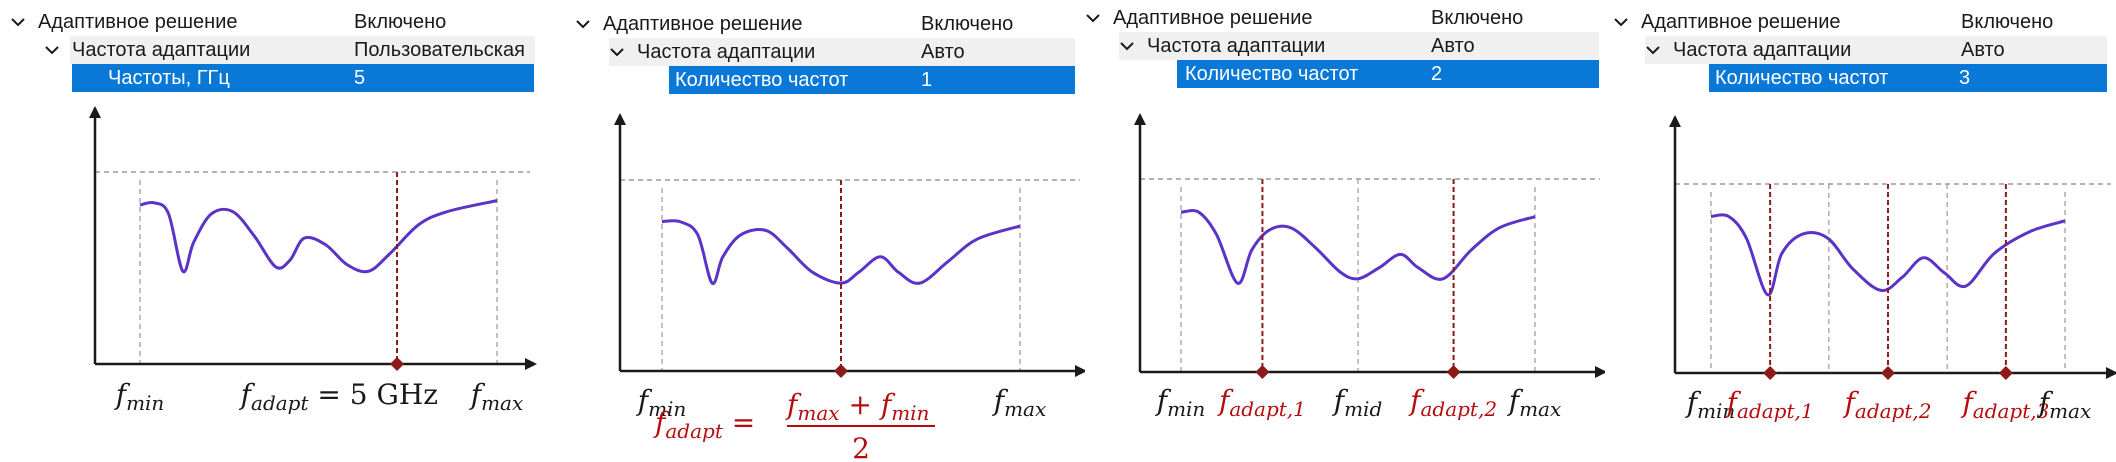 Image resolution: width=2116 pixels, height=462 pixels. I want to click on formula-lhs: fadapt =, so click(704, 424).